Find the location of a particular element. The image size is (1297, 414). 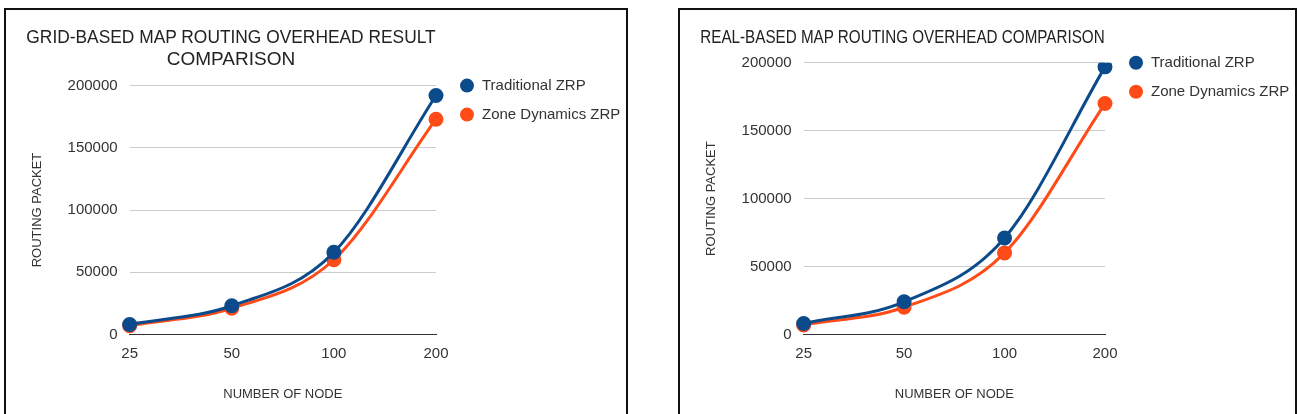

chart-title: REAL-BASED MAP ROUTING OVERHEAD COMPARISON is located at coordinates (902, 36).